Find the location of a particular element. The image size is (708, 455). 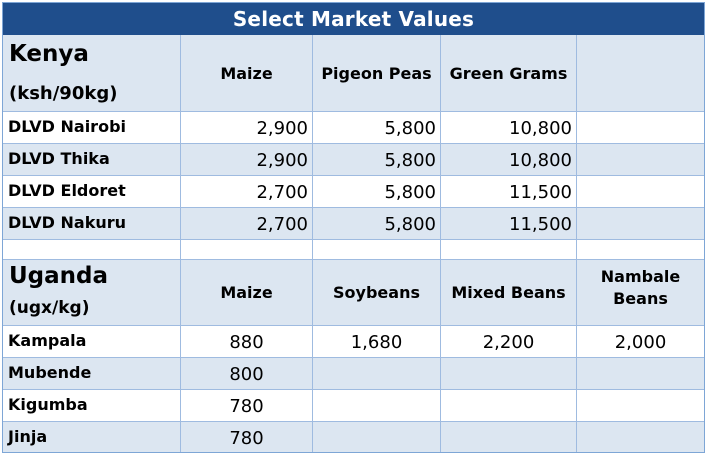

price-cell: 2,000 is located at coordinates (640, 342).